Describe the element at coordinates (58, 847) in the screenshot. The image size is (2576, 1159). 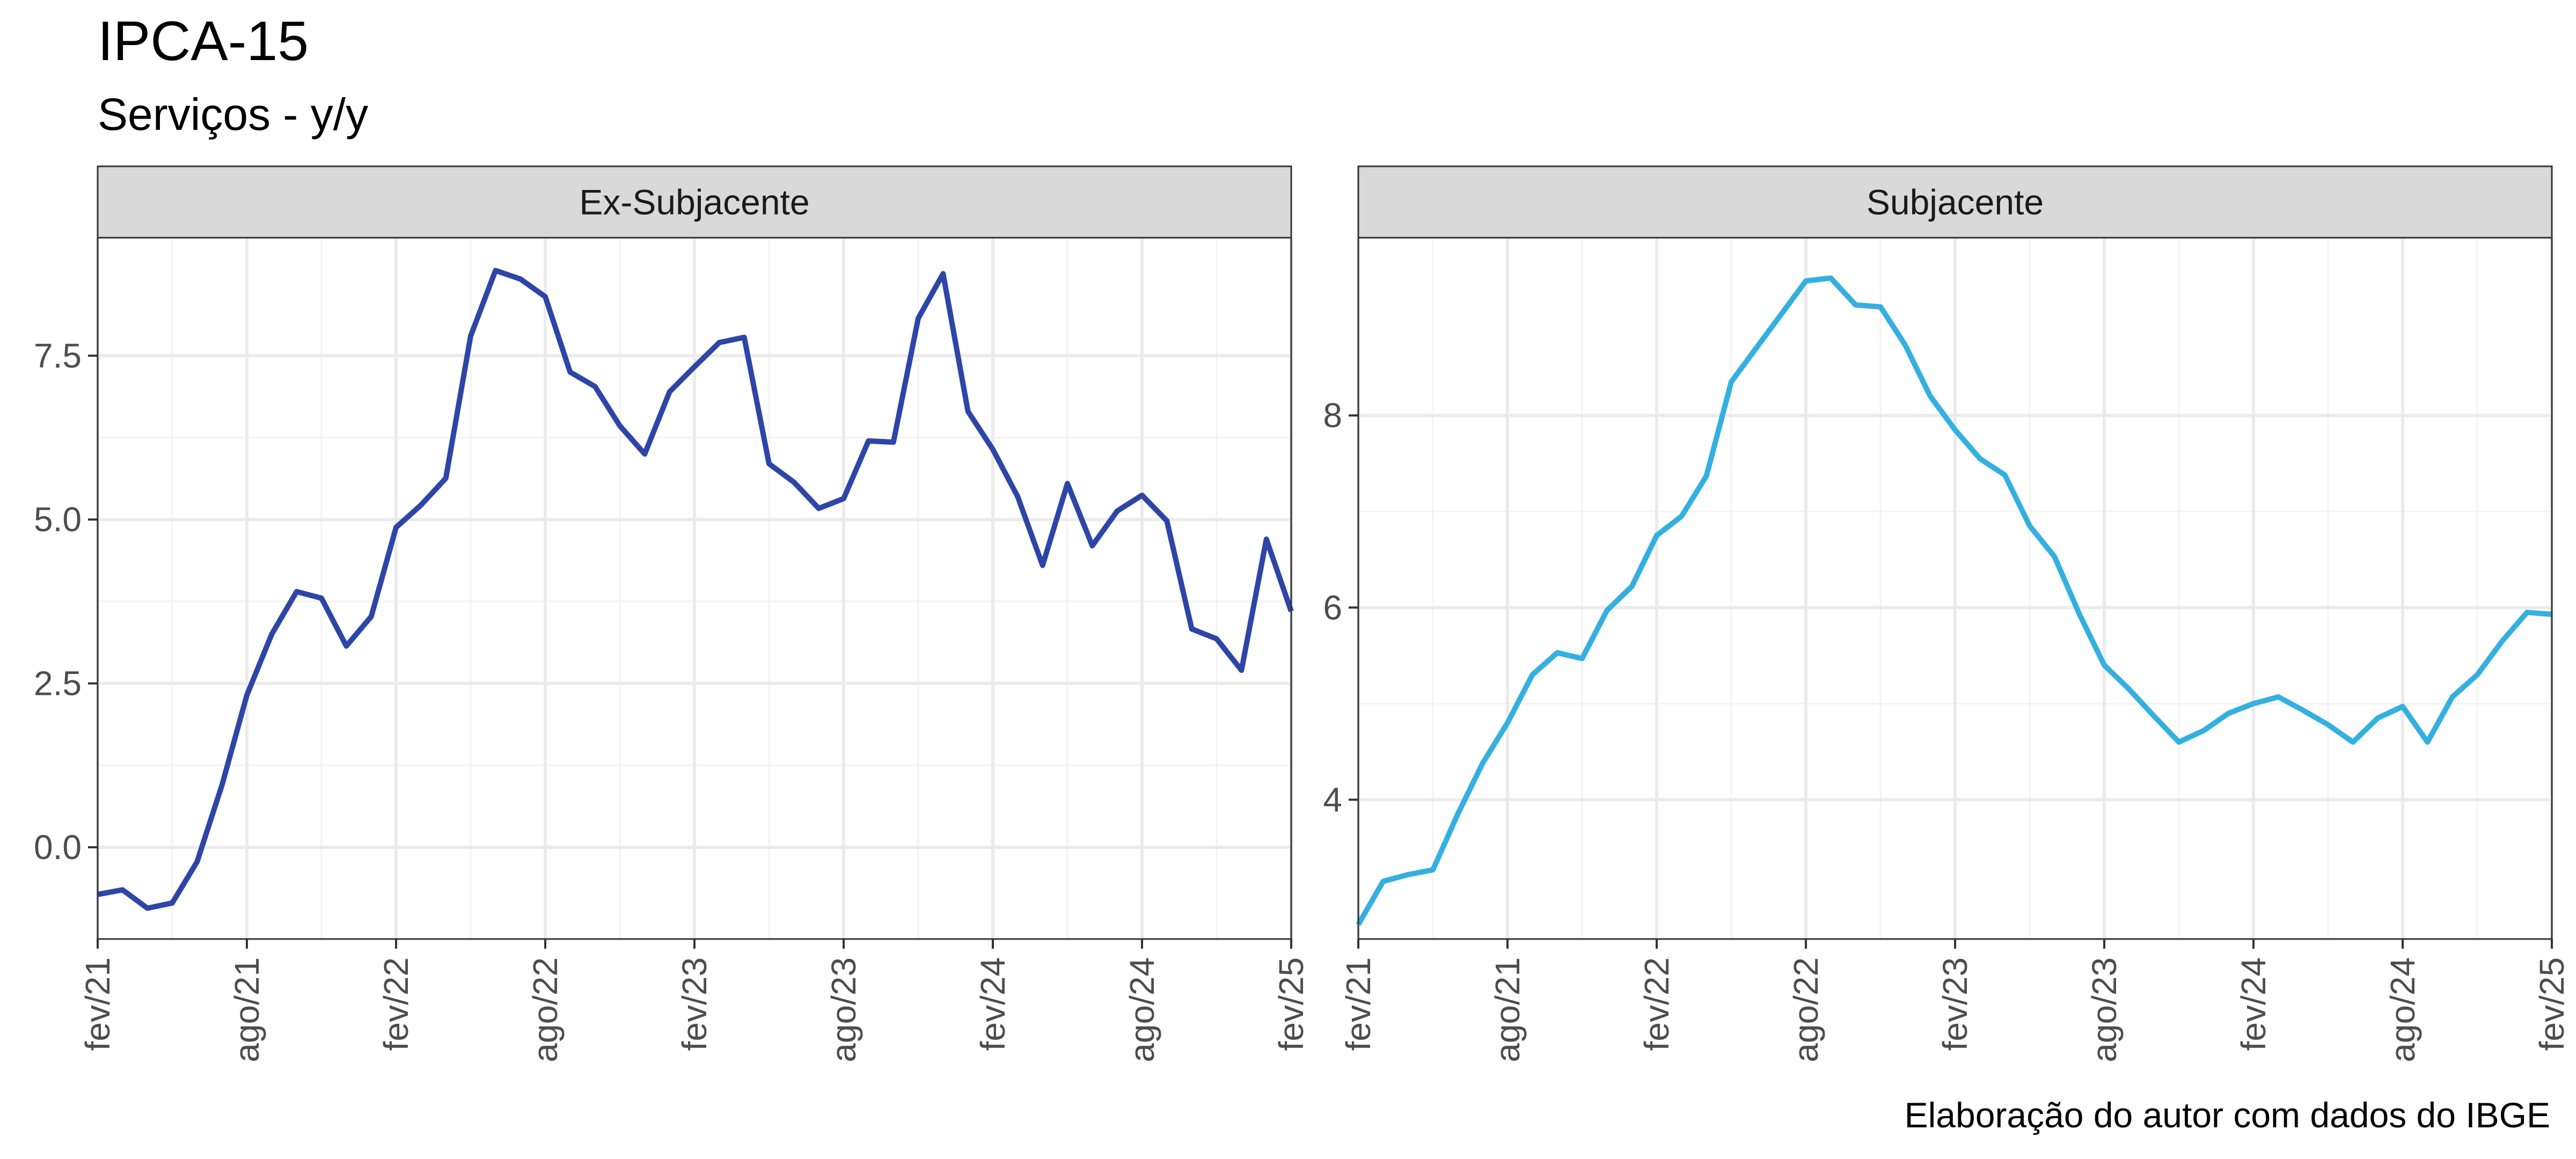
I see `panel-ex-subjacente-y-tick-label: 0.0` at that location.